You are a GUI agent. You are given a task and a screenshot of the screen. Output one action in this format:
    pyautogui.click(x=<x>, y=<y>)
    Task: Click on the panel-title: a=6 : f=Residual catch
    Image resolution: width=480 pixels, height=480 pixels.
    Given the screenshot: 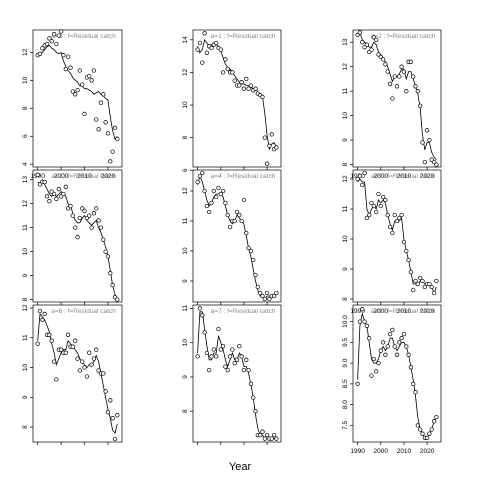 What is the action you would take?
    pyautogui.click(x=83, y=311)
    